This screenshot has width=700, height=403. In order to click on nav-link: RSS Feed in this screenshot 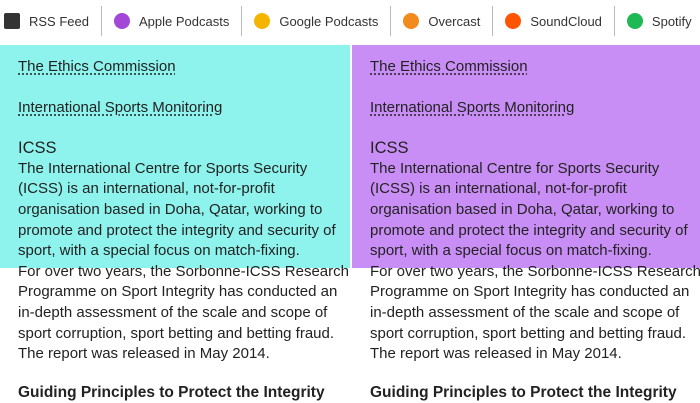, I will do `click(51, 21)`.